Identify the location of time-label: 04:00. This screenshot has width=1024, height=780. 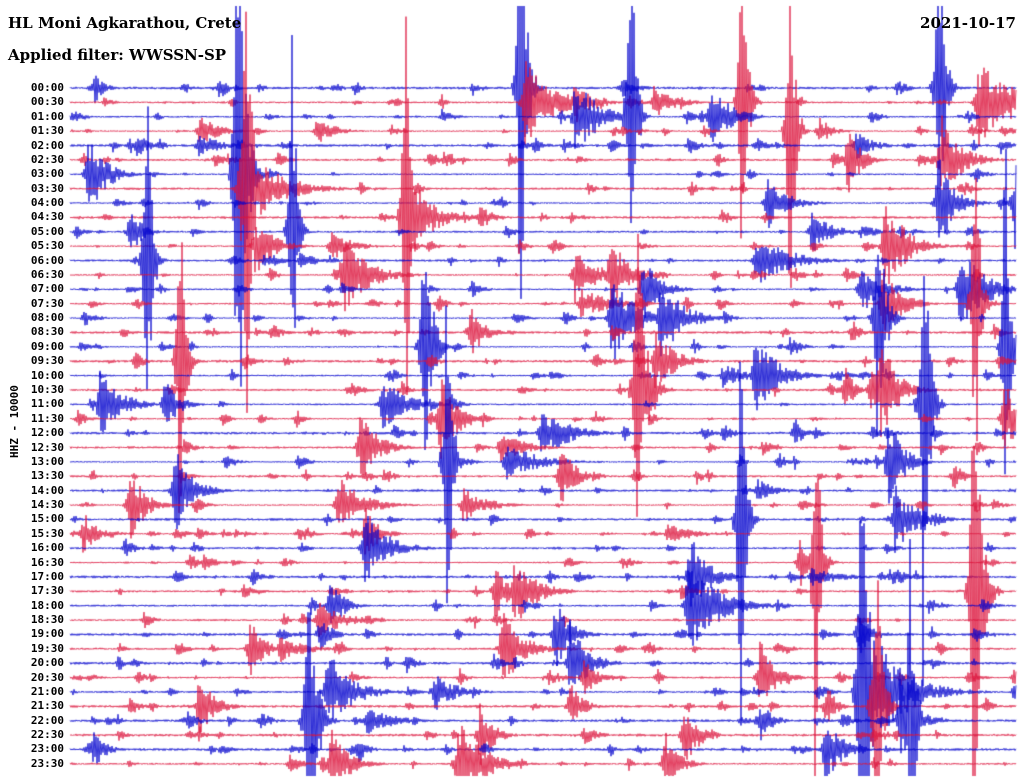
(47, 203).